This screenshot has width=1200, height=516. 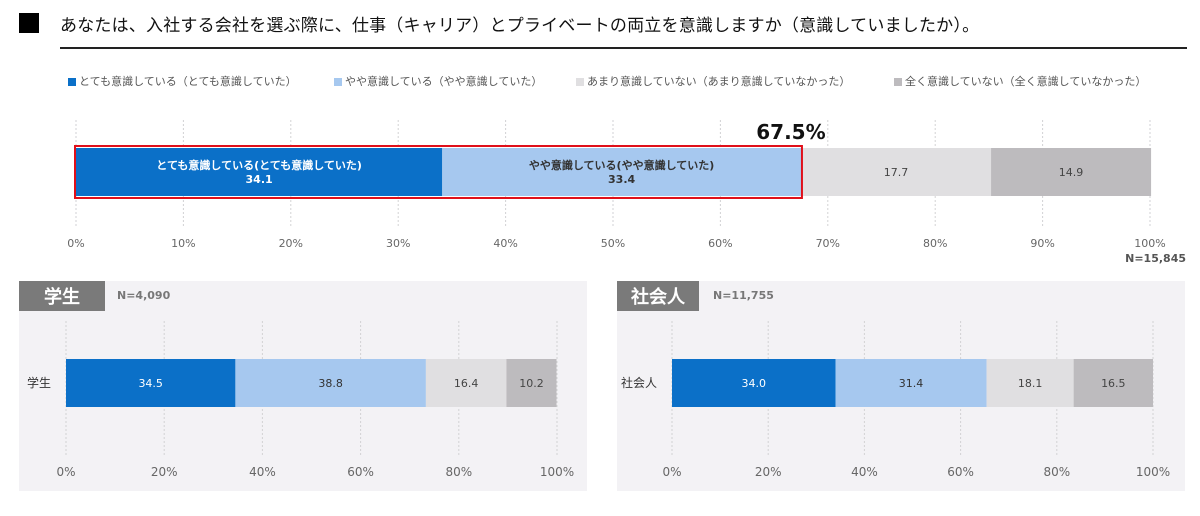 I want to click on data-label: 34.1, so click(x=259, y=179).